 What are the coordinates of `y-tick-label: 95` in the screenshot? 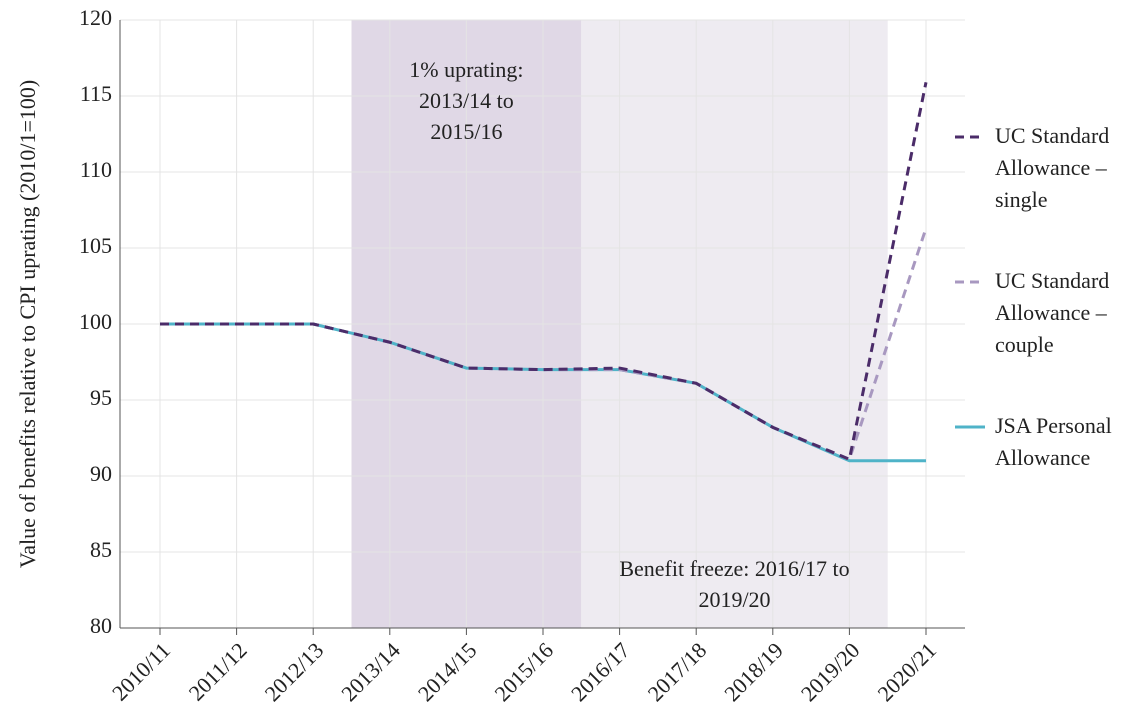 It's located at (101, 397).